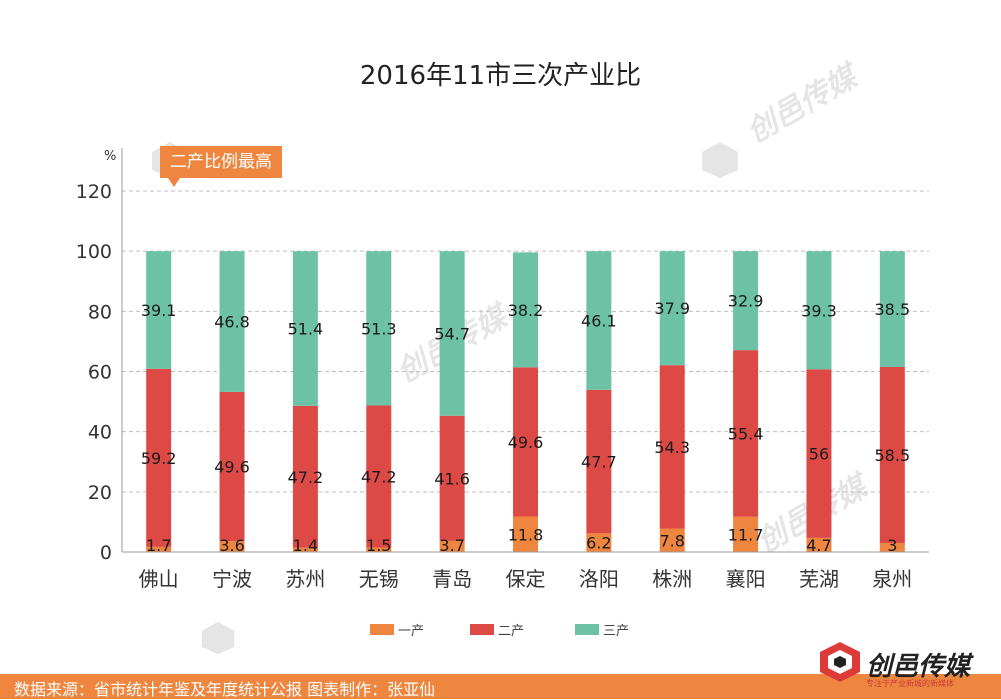 Image resolution: width=1001 pixels, height=700 pixels. I want to click on data-label: 37.9, so click(672, 308).